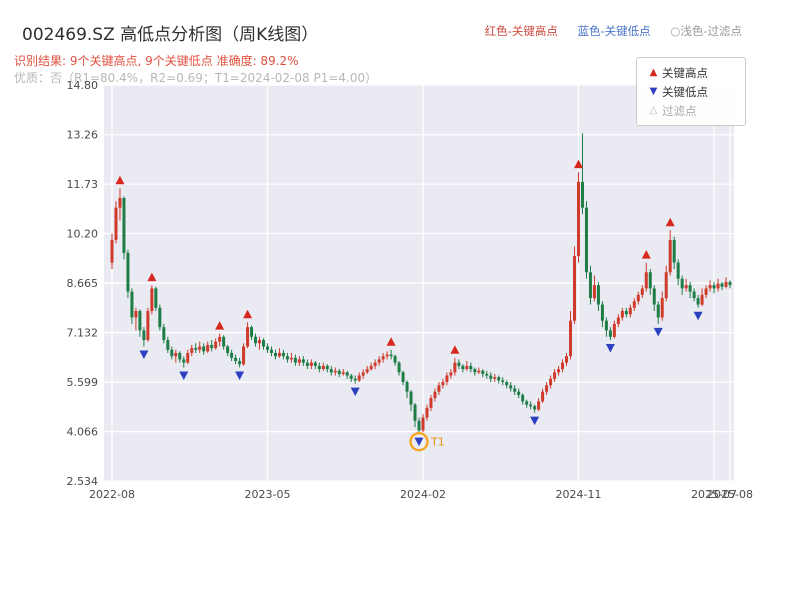  I want to click on legend-key-high-text: 红色-关键高点, so click(521, 31).